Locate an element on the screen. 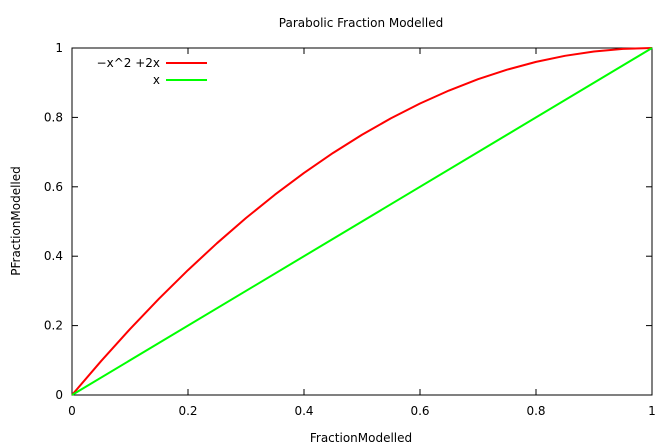 This screenshot has width=672, height=445. y-axis-label: PFractionModelled is located at coordinates (16, 221).